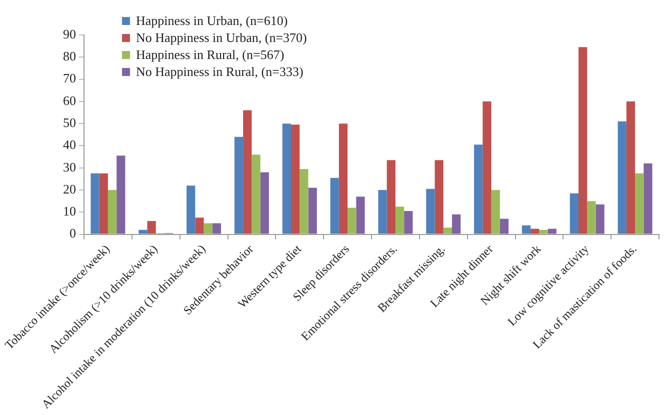  Describe the element at coordinates (73, 233) in the screenshot. I see `y-tick-label: 0` at that location.